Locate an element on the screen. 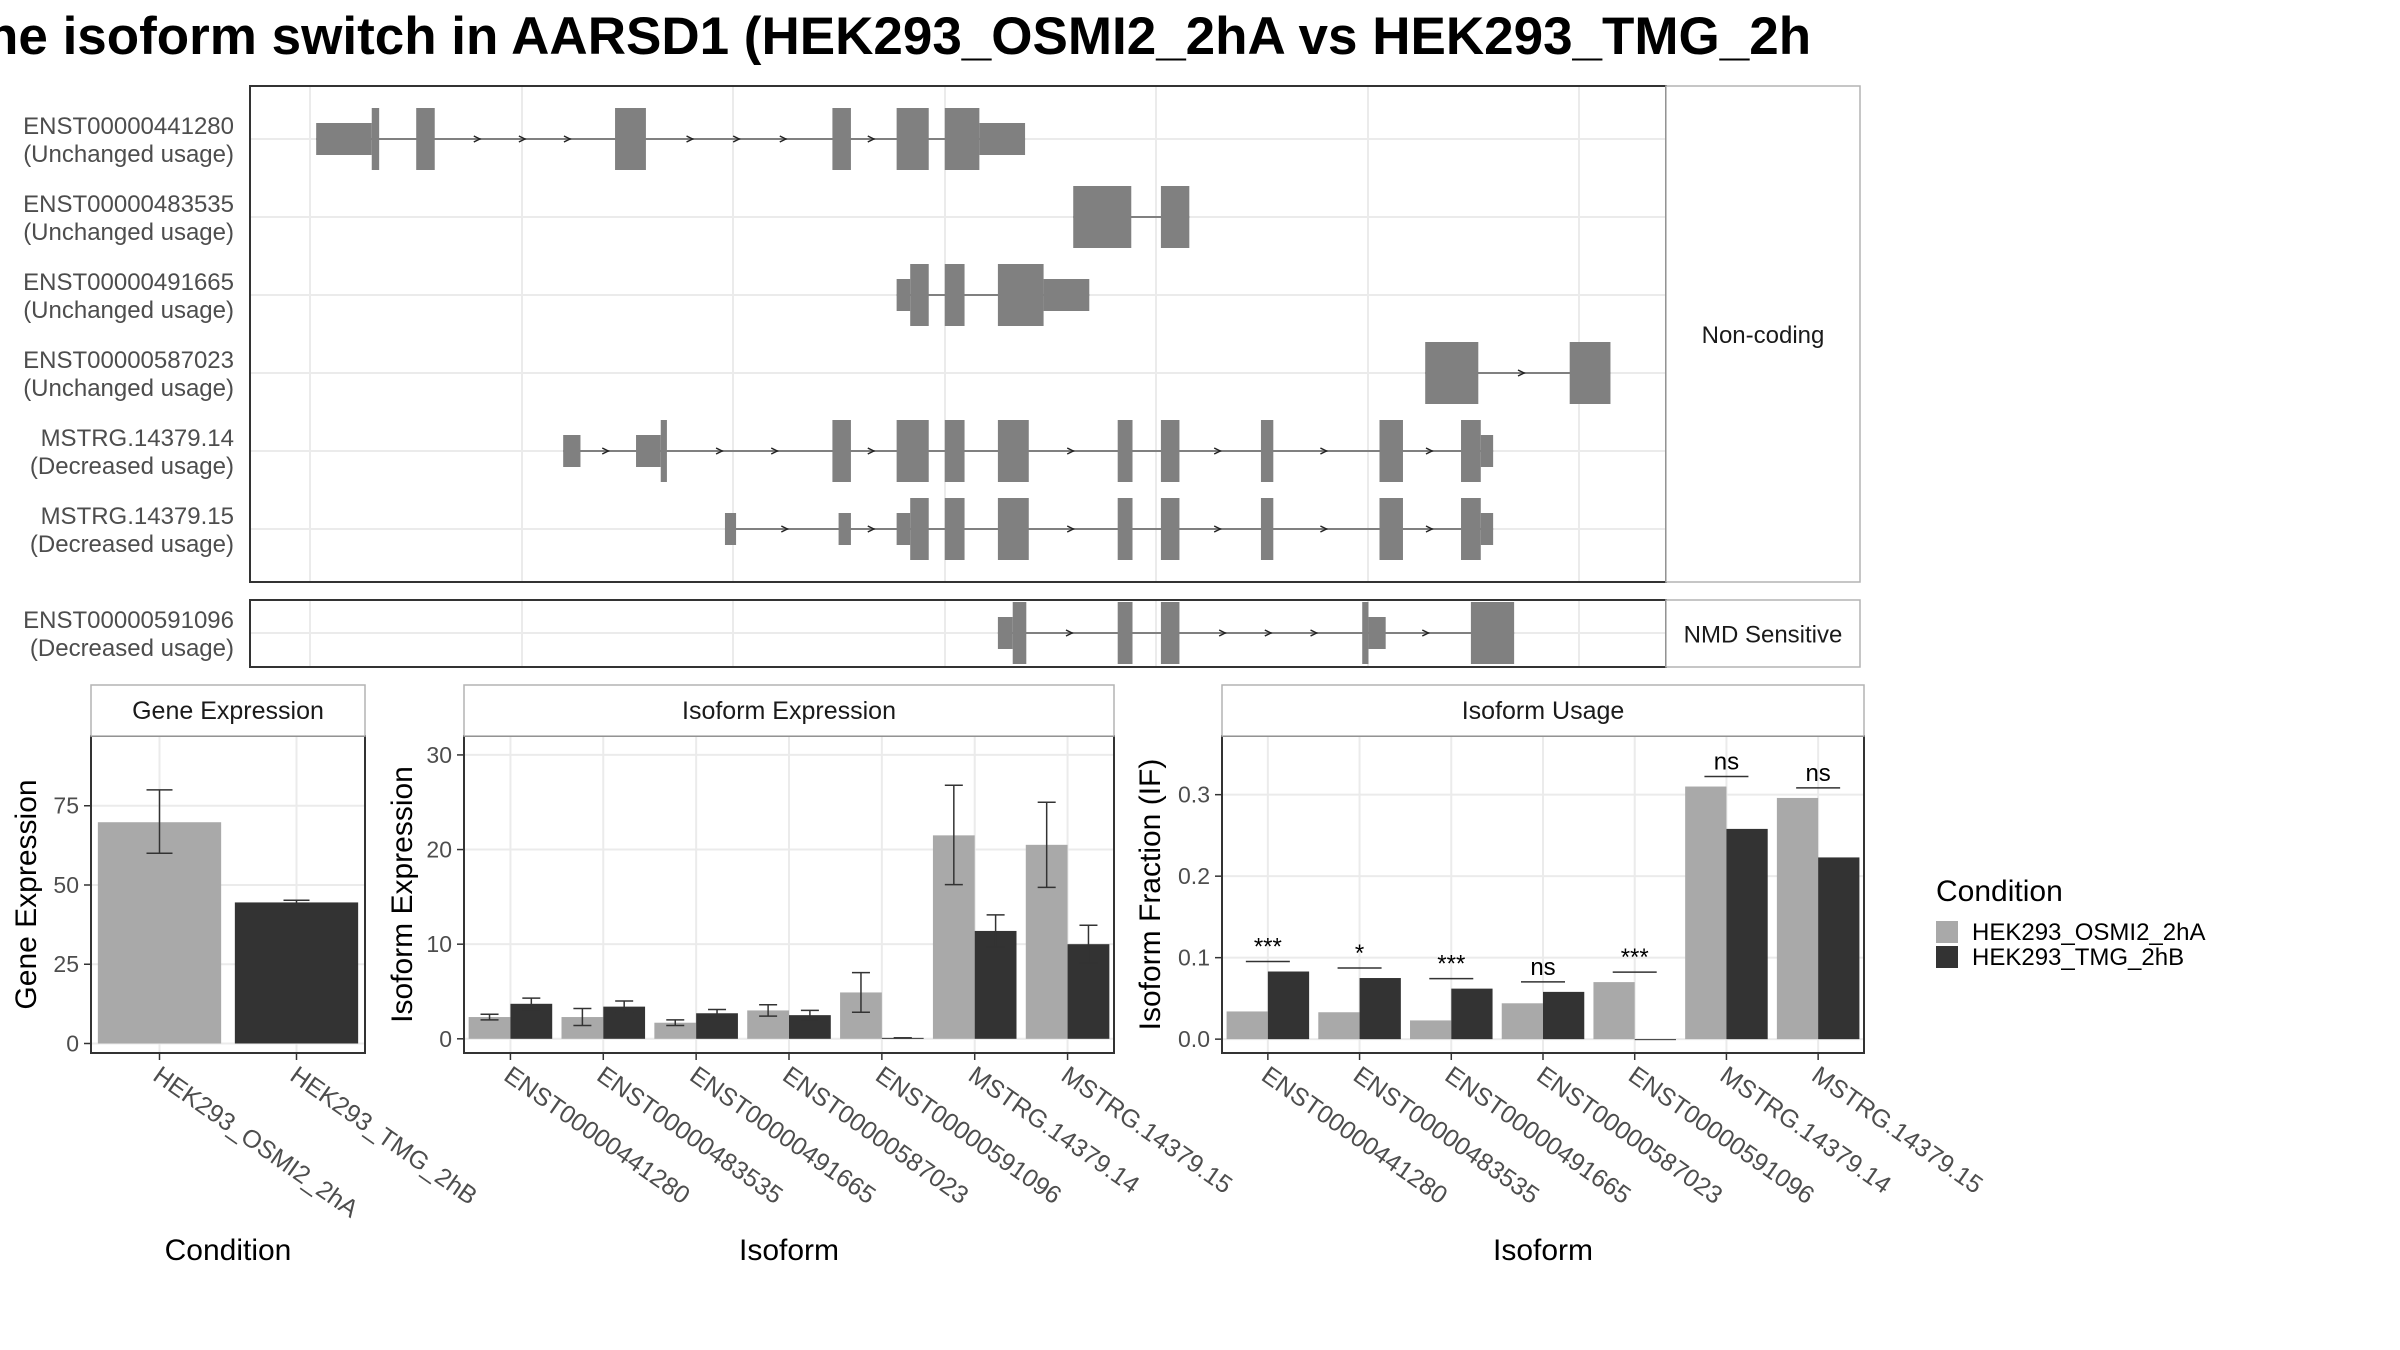 The width and height of the screenshot is (2400, 1350). significance-label: ns is located at coordinates (1726, 762).